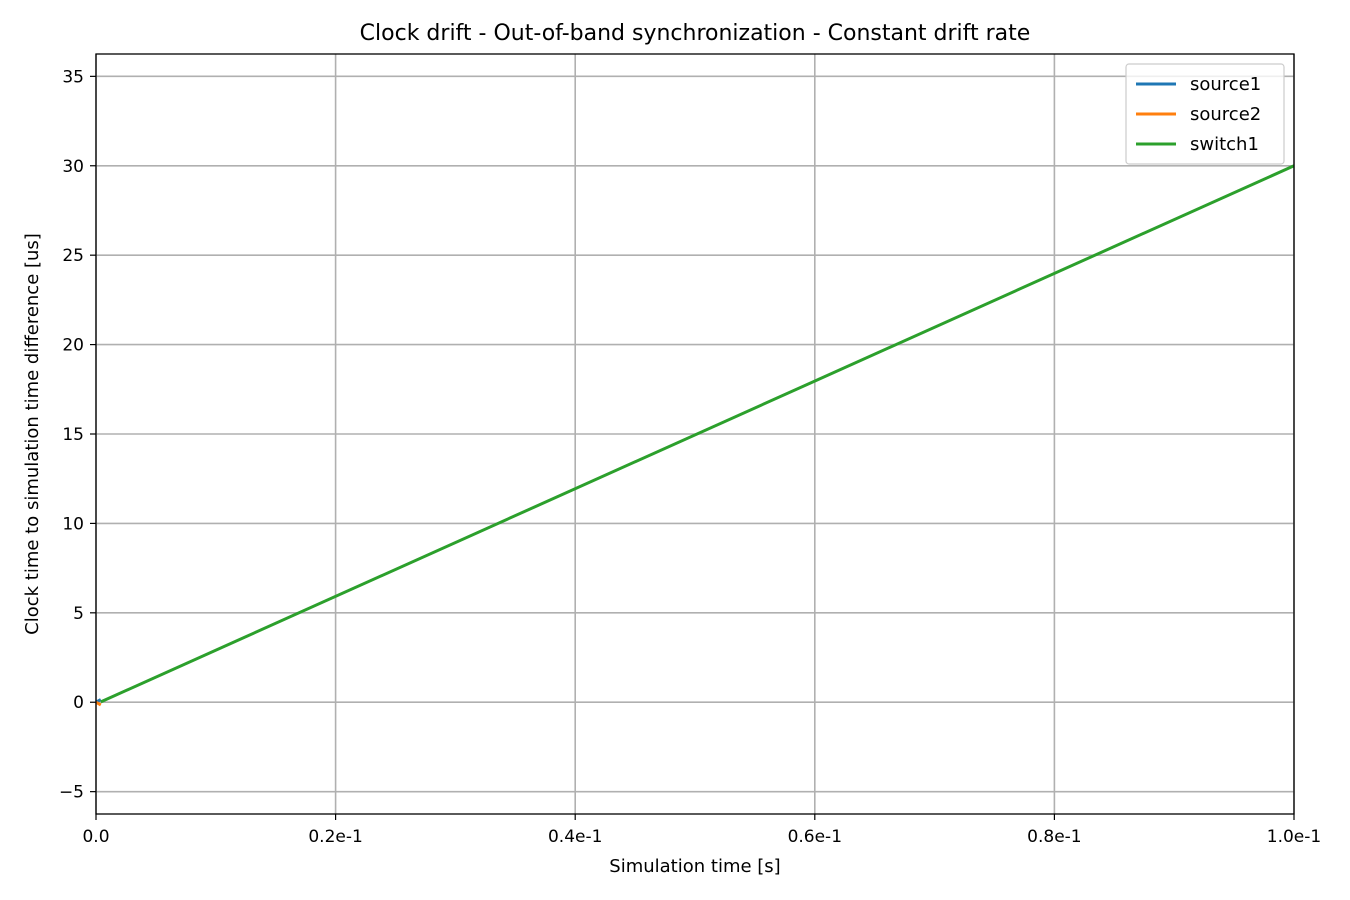  Describe the element at coordinates (1224, 144) in the screenshot. I see `legend-label-switch1: switch1` at that location.